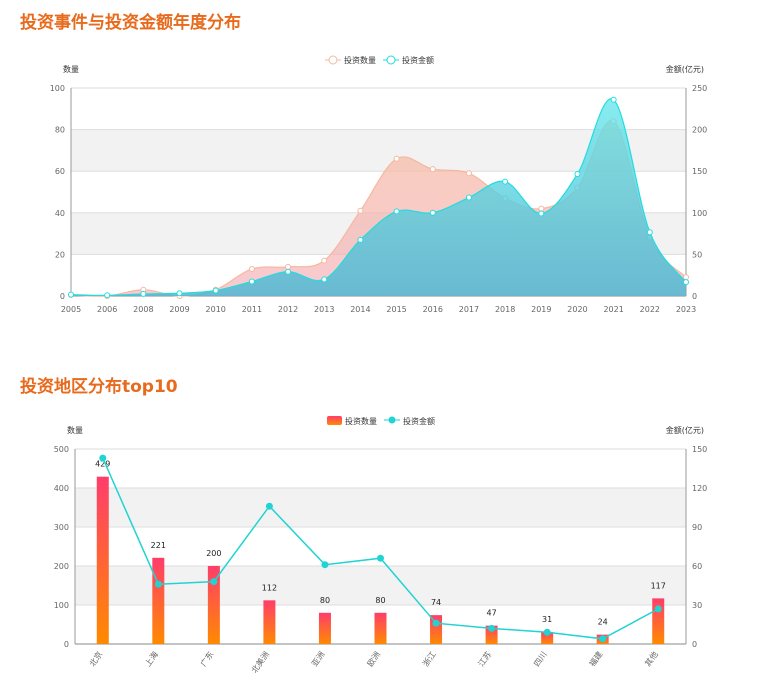 The image size is (758, 697). What do you see at coordinates (360, 309) in the screenshot?
I see `x-tick: 2014` at bounding box center [360, 309].